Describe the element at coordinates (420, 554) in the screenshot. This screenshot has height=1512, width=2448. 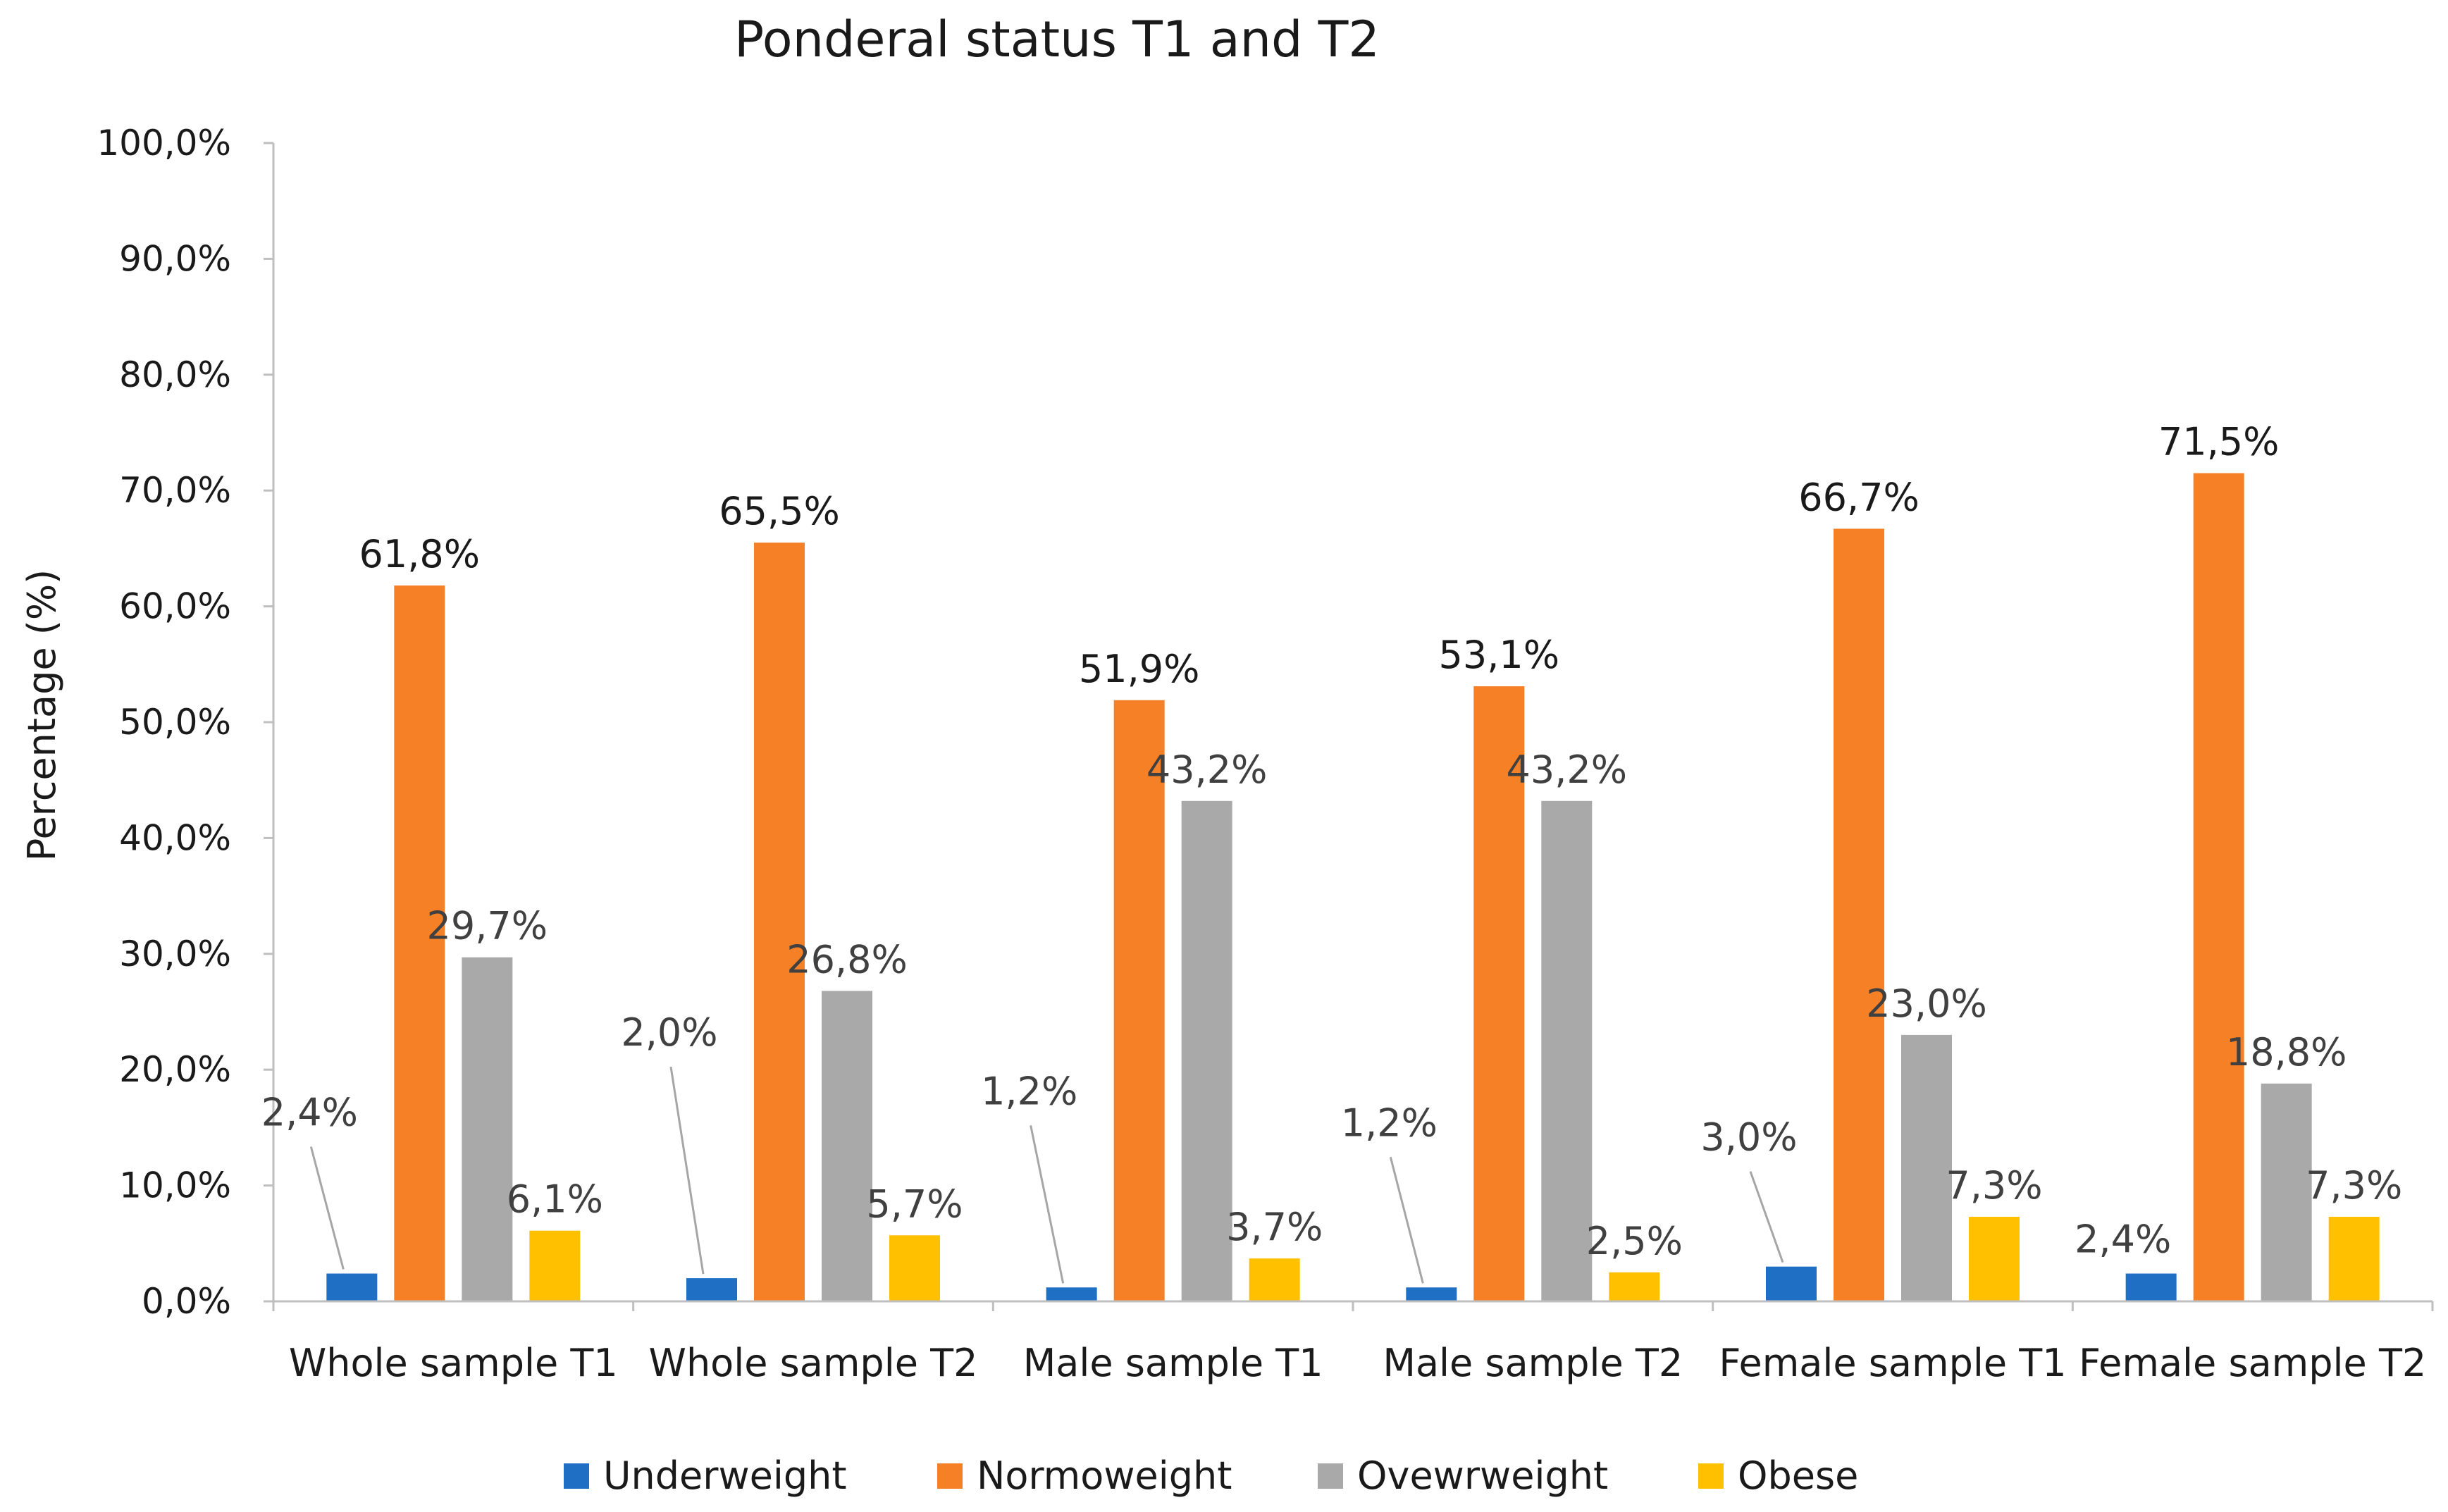
I see `data-label-normoweight: 61,8%` at that location.